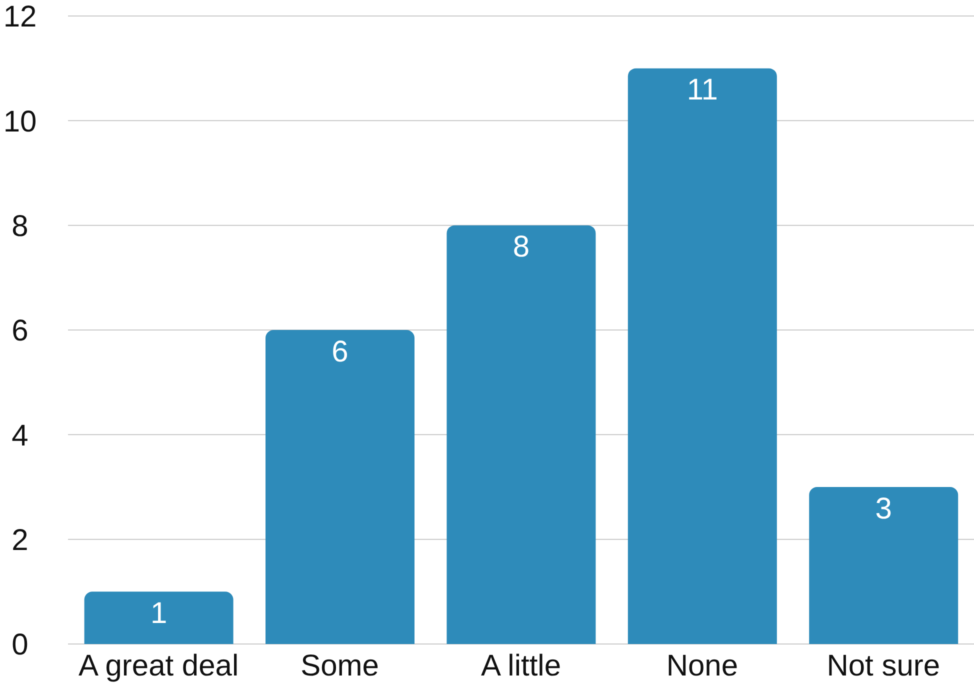  Describe the element at coordinates (159, 613) in the screenshot. I see `data-label: 1` at that location.